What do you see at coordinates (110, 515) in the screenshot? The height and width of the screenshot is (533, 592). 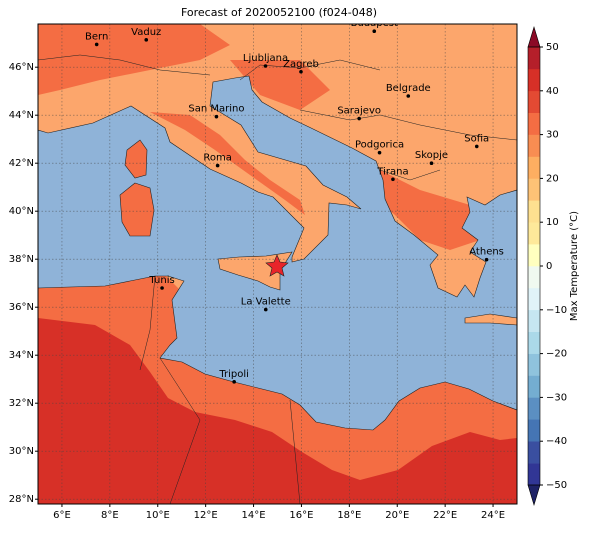 I see `x-tick-label: 8°E` at bounding box center [110, 515].